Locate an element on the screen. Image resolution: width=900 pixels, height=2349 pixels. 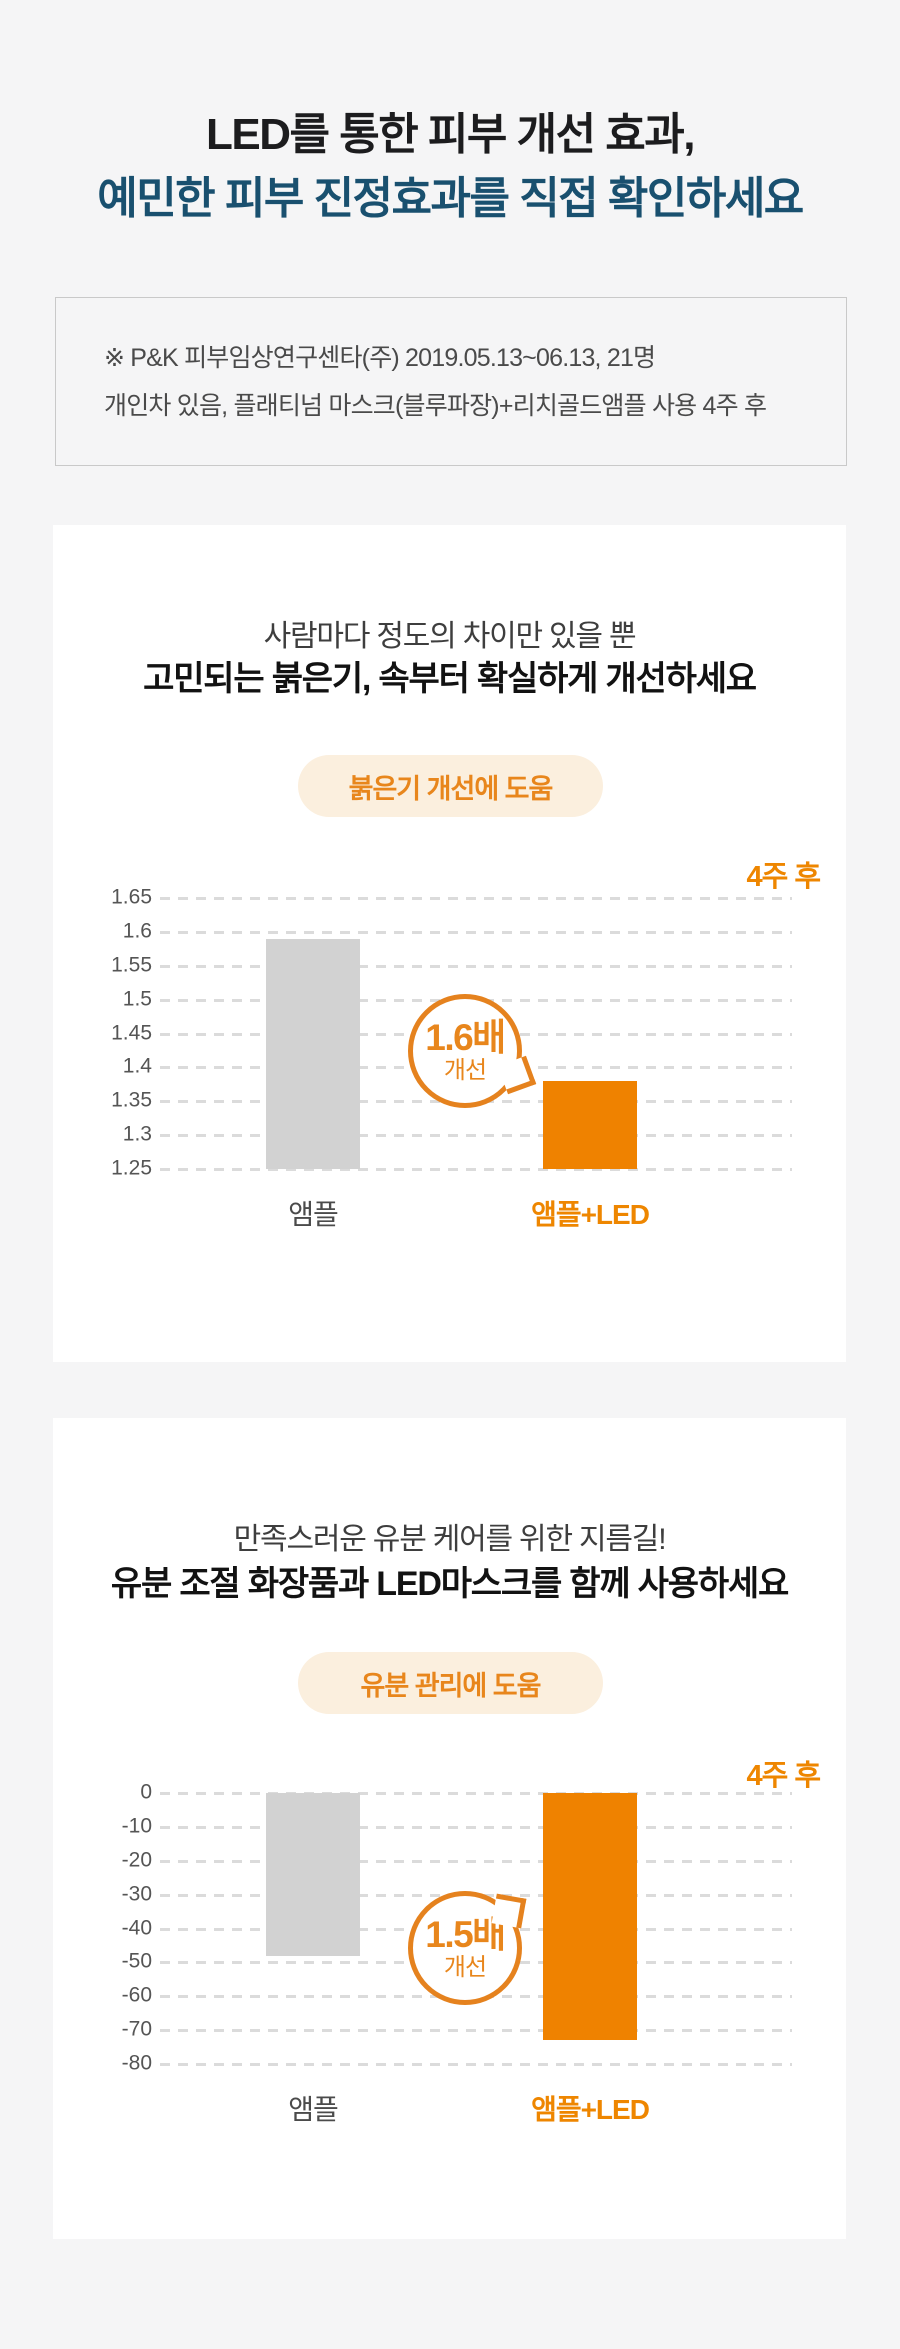
period-label-sebum: 4주 후 is located at coordinates (783, 1776).